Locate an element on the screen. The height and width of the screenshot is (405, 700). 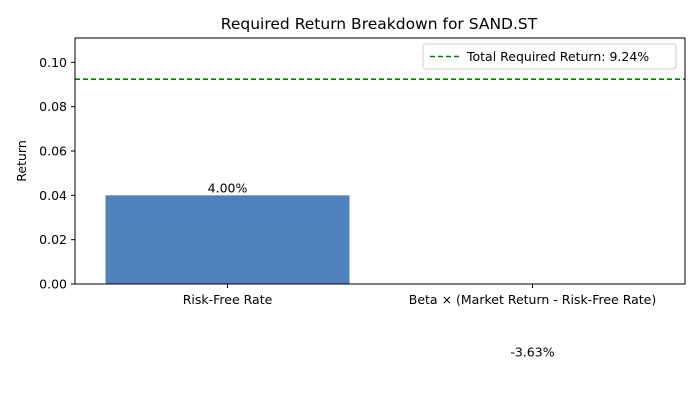
x-tick-label: Risk-Free Rate is located at coordinates (228, 299).